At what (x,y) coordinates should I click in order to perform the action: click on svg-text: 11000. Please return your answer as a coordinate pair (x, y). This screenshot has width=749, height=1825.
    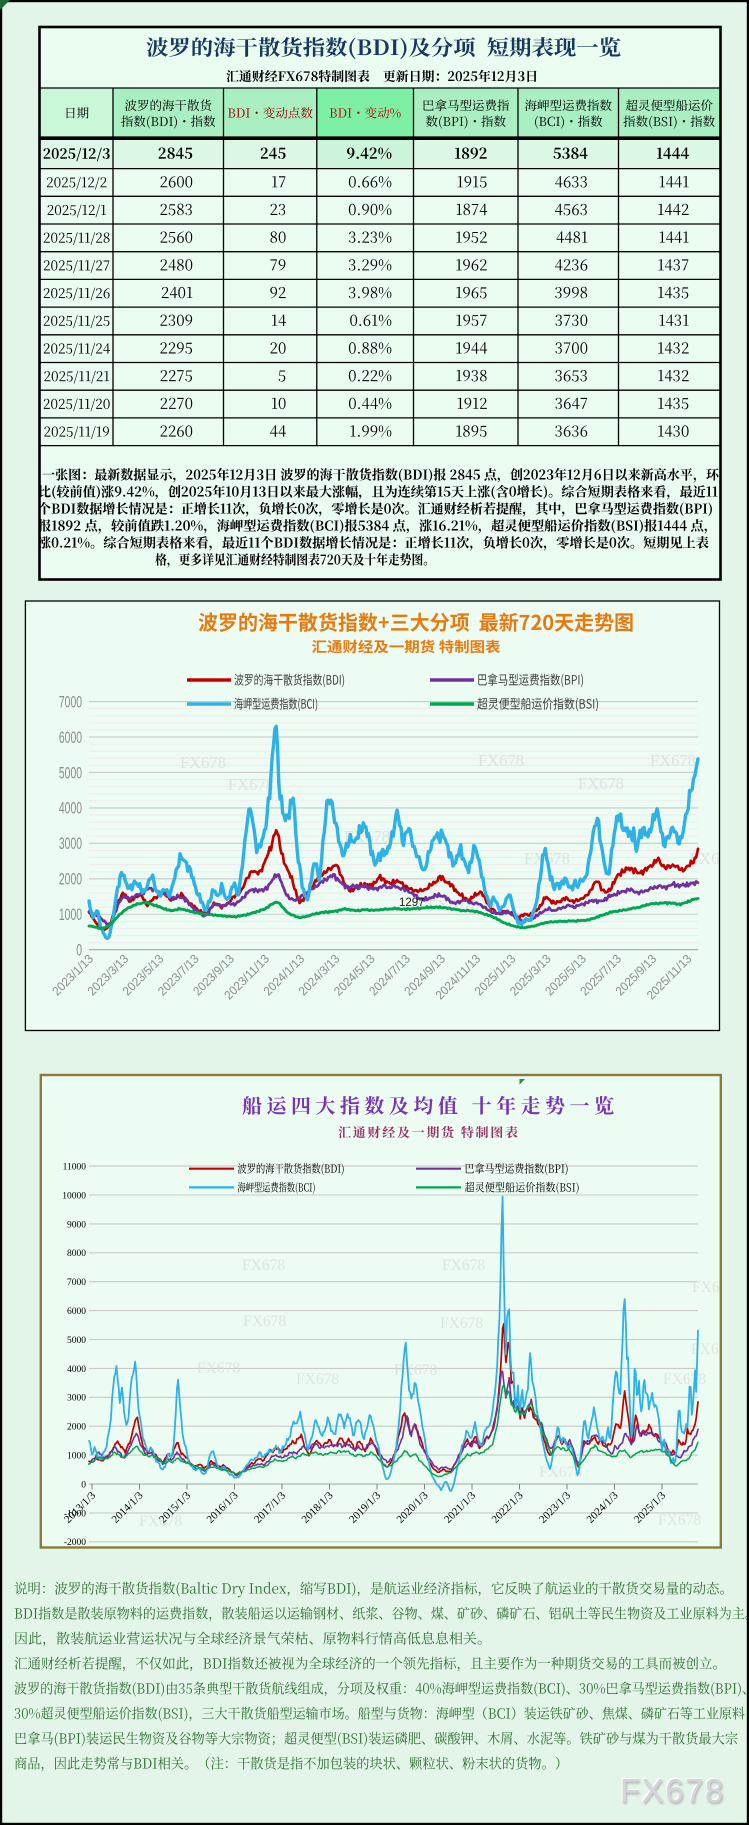
    Looking at the image, I should click on (75, 1168).